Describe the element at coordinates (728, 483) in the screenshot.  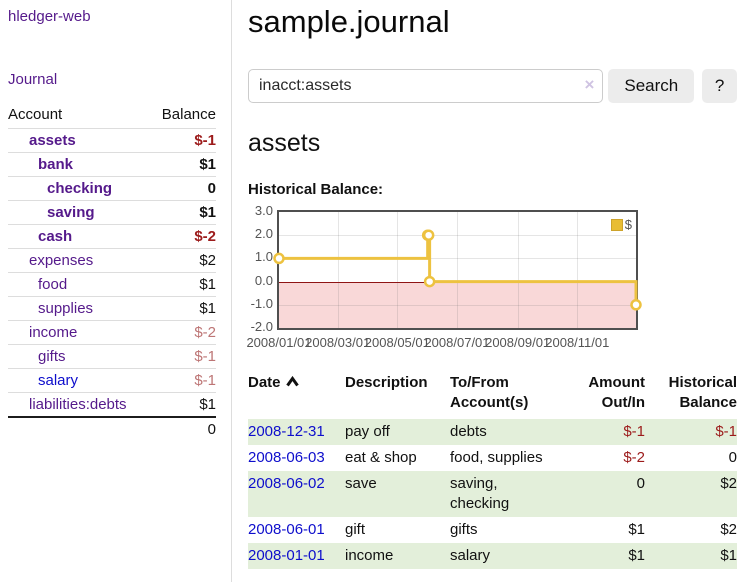
I see `transaction-balance: $2` at that location.